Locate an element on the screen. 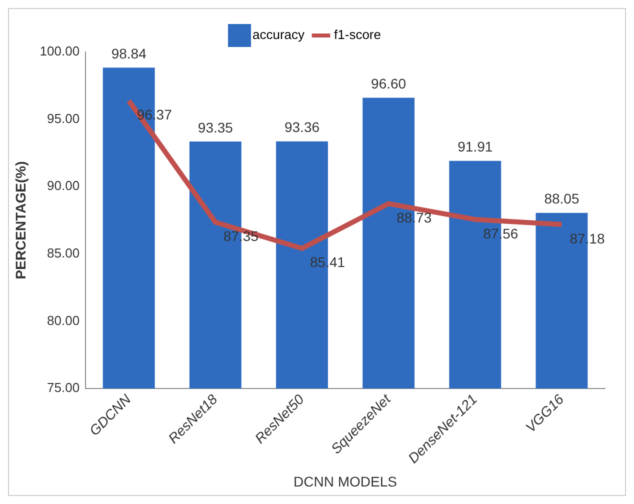 The width and height of the screenshot is (634, 504). y-tick-label: 75.00 is located at coordinates (63, 388).